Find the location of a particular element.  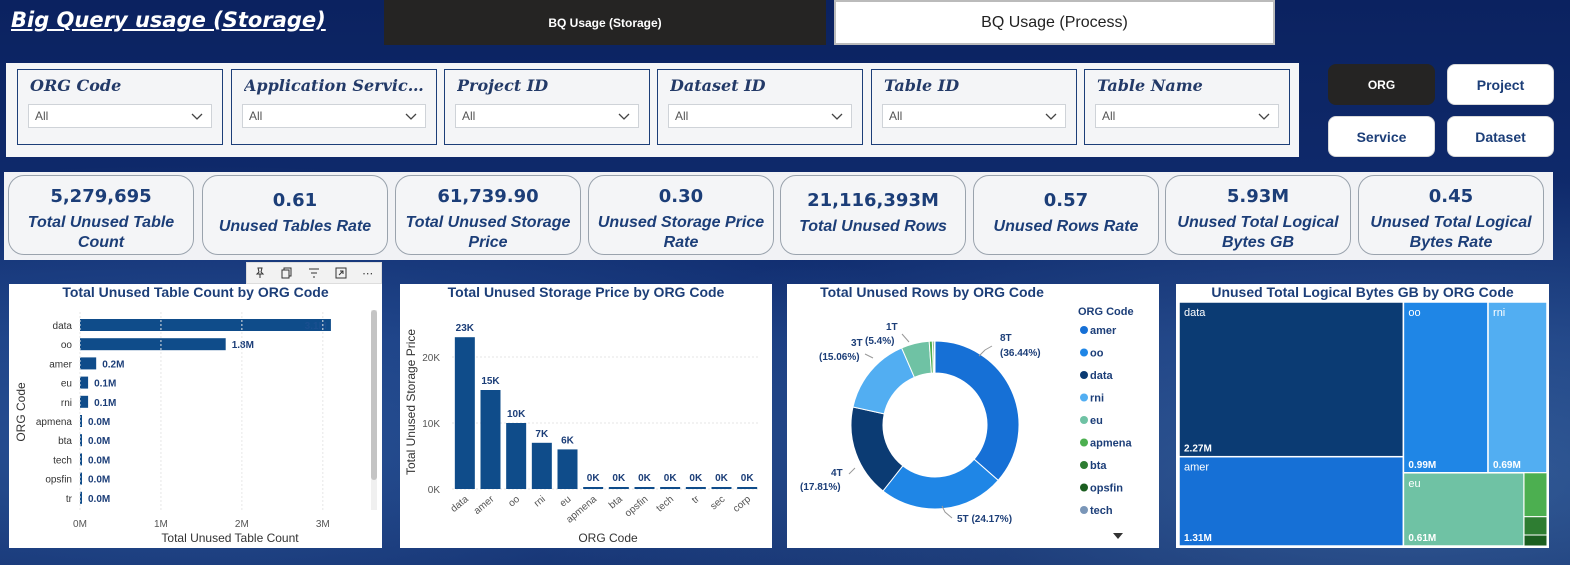

category-label: oo is located at coordinates (67, 345).